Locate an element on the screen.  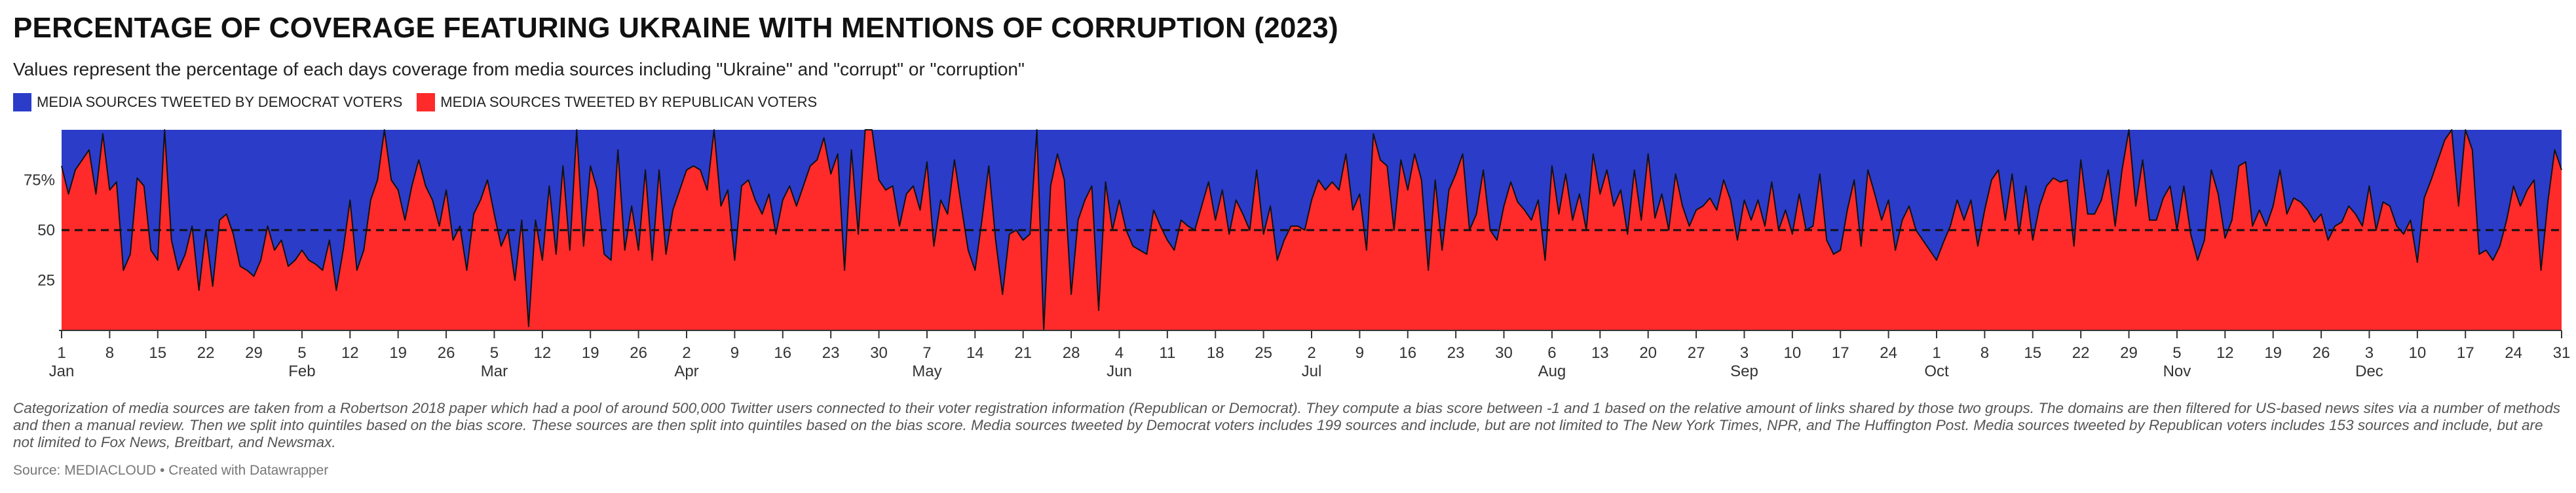
x-month-label: Dec is located at coordinates (2369, 371).